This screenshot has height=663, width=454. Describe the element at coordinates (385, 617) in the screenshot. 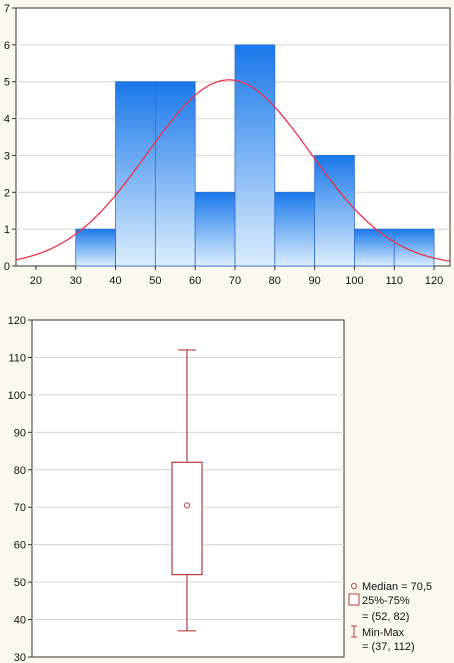

I see `legend-label: = (52, 82)` at that location.